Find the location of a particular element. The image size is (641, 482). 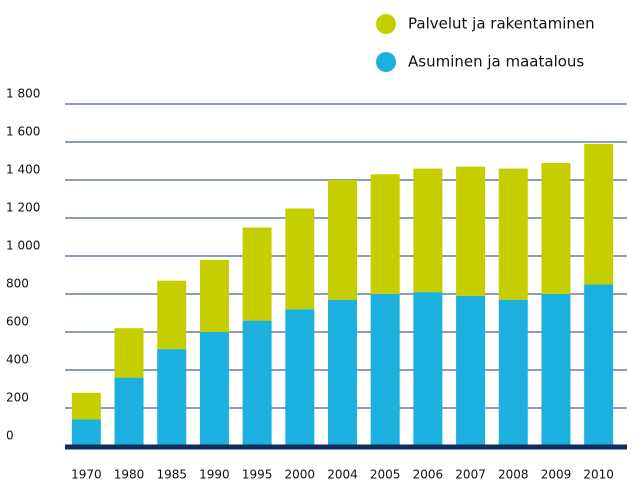

x-tick-label: 2007 is located at coordinates (470, 475).